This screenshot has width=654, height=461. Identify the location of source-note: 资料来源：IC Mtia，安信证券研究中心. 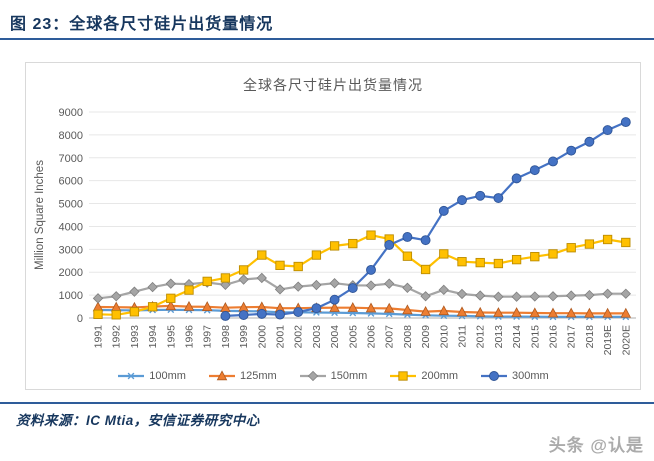
(138, 420).